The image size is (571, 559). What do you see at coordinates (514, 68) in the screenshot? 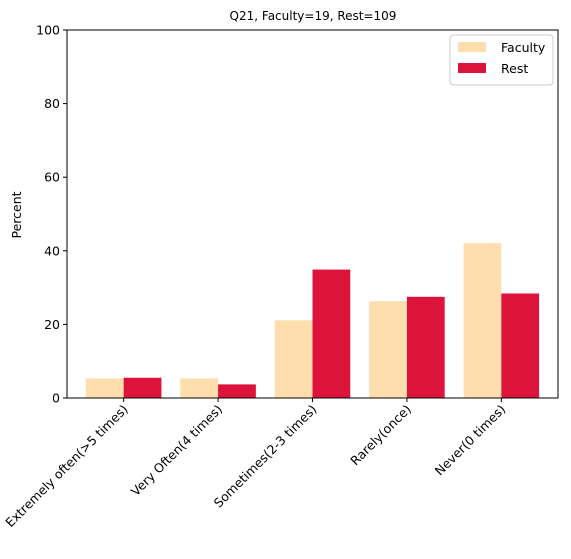
I see `legend-label-rest: Rest` at bounding box center [514, 68].